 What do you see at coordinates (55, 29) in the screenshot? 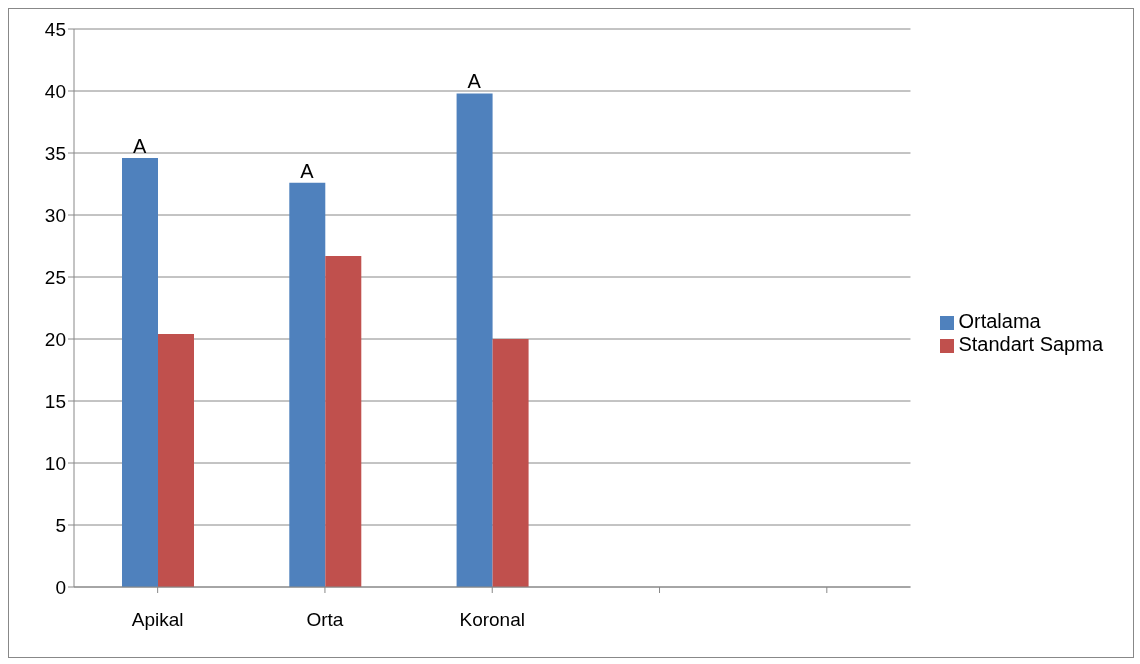
I see `y-tick-label: 45` at bounding box center [55, 29].